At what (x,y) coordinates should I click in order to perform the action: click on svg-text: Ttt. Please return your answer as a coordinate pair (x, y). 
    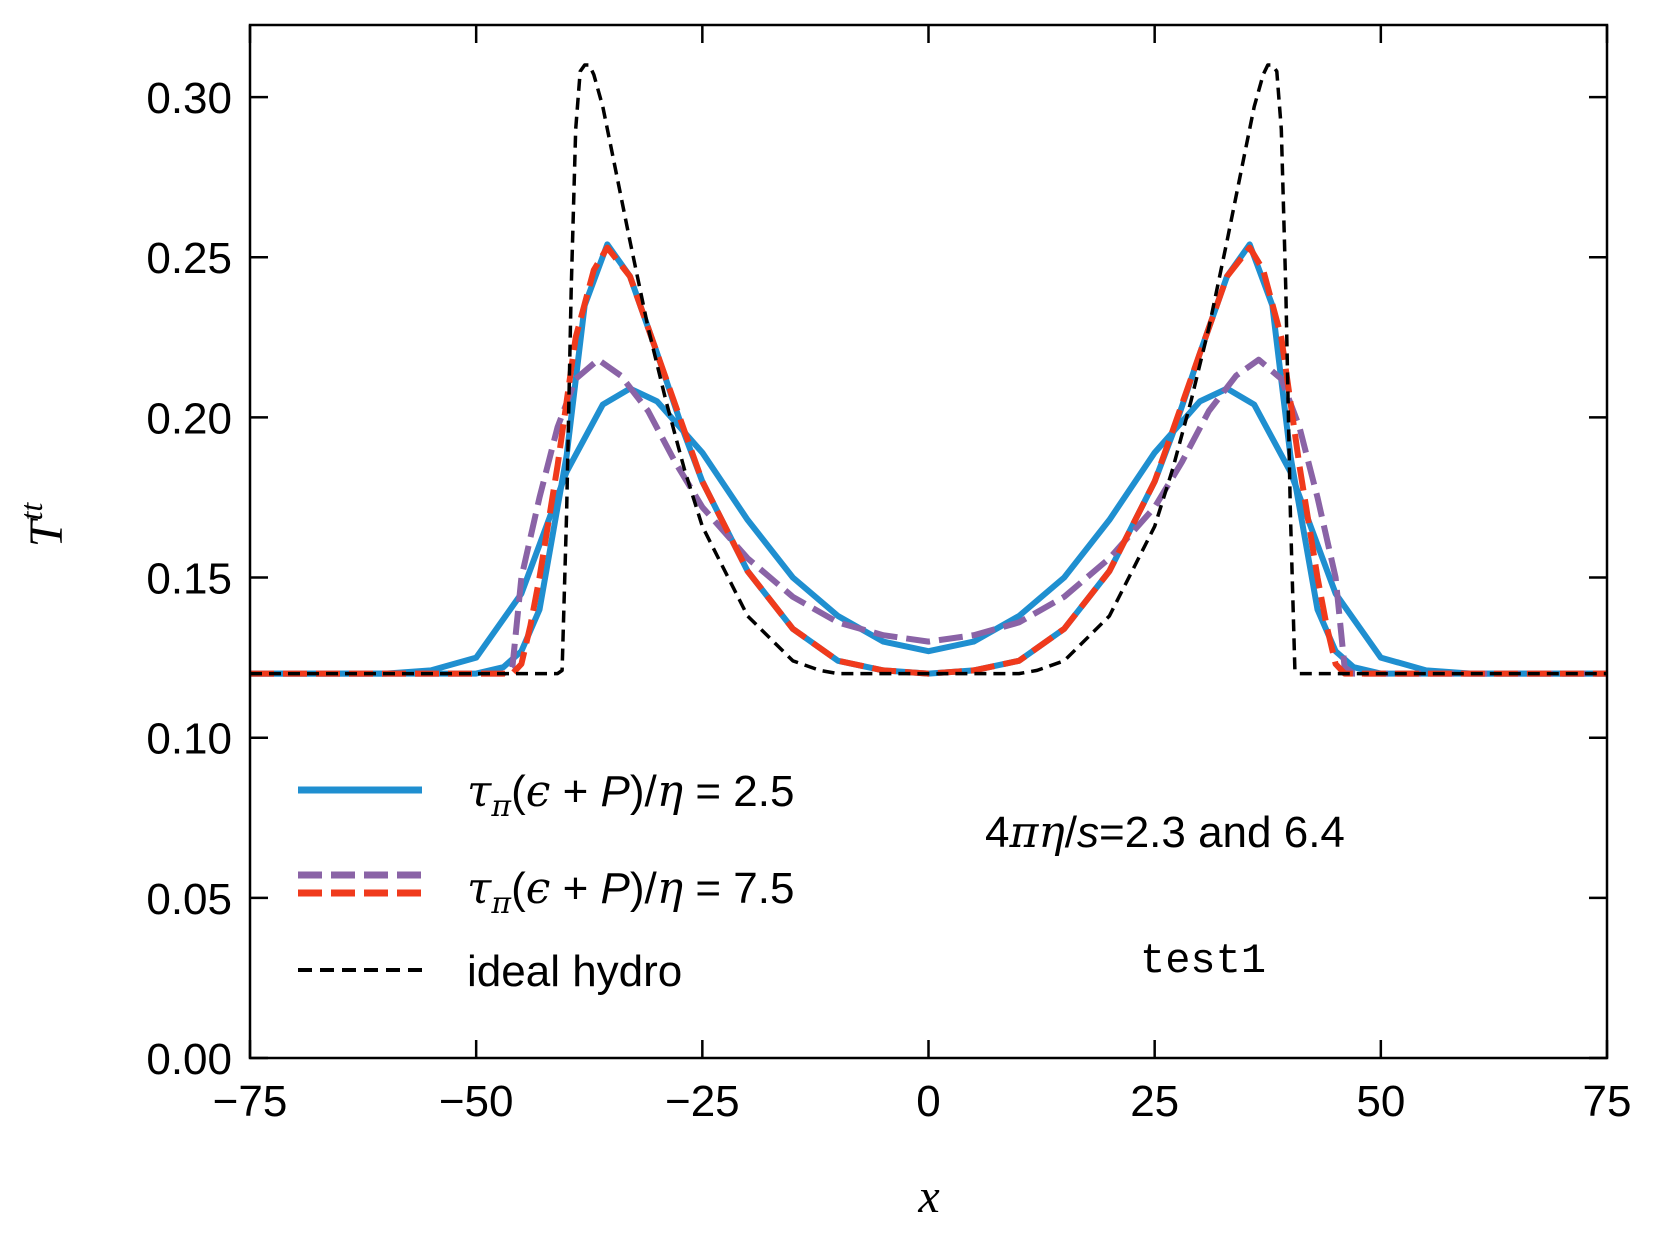
    Looking at the image, I should click on (43, 525).